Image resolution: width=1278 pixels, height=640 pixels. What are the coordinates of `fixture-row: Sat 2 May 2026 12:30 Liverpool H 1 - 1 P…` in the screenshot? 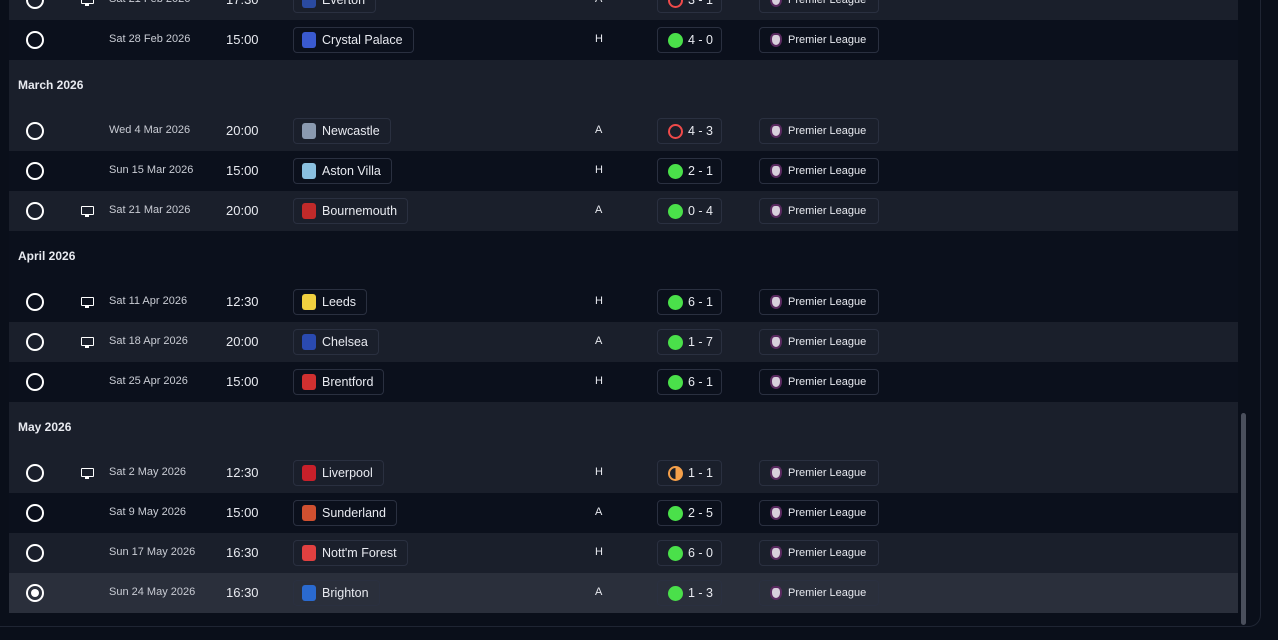 It's located at (623, 473).